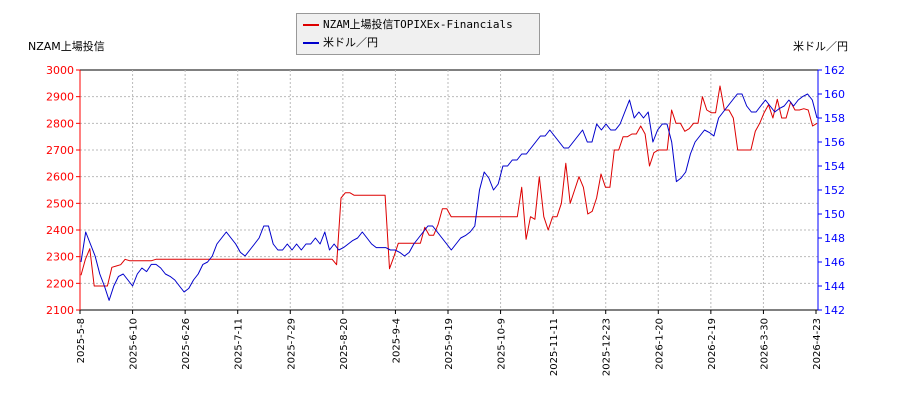 Image resolution: width=900 pixels, height=400 pixels. Describe the element at coordinates (311, 43) in the screenshot. I see `legend-swatch-blue` at that location.